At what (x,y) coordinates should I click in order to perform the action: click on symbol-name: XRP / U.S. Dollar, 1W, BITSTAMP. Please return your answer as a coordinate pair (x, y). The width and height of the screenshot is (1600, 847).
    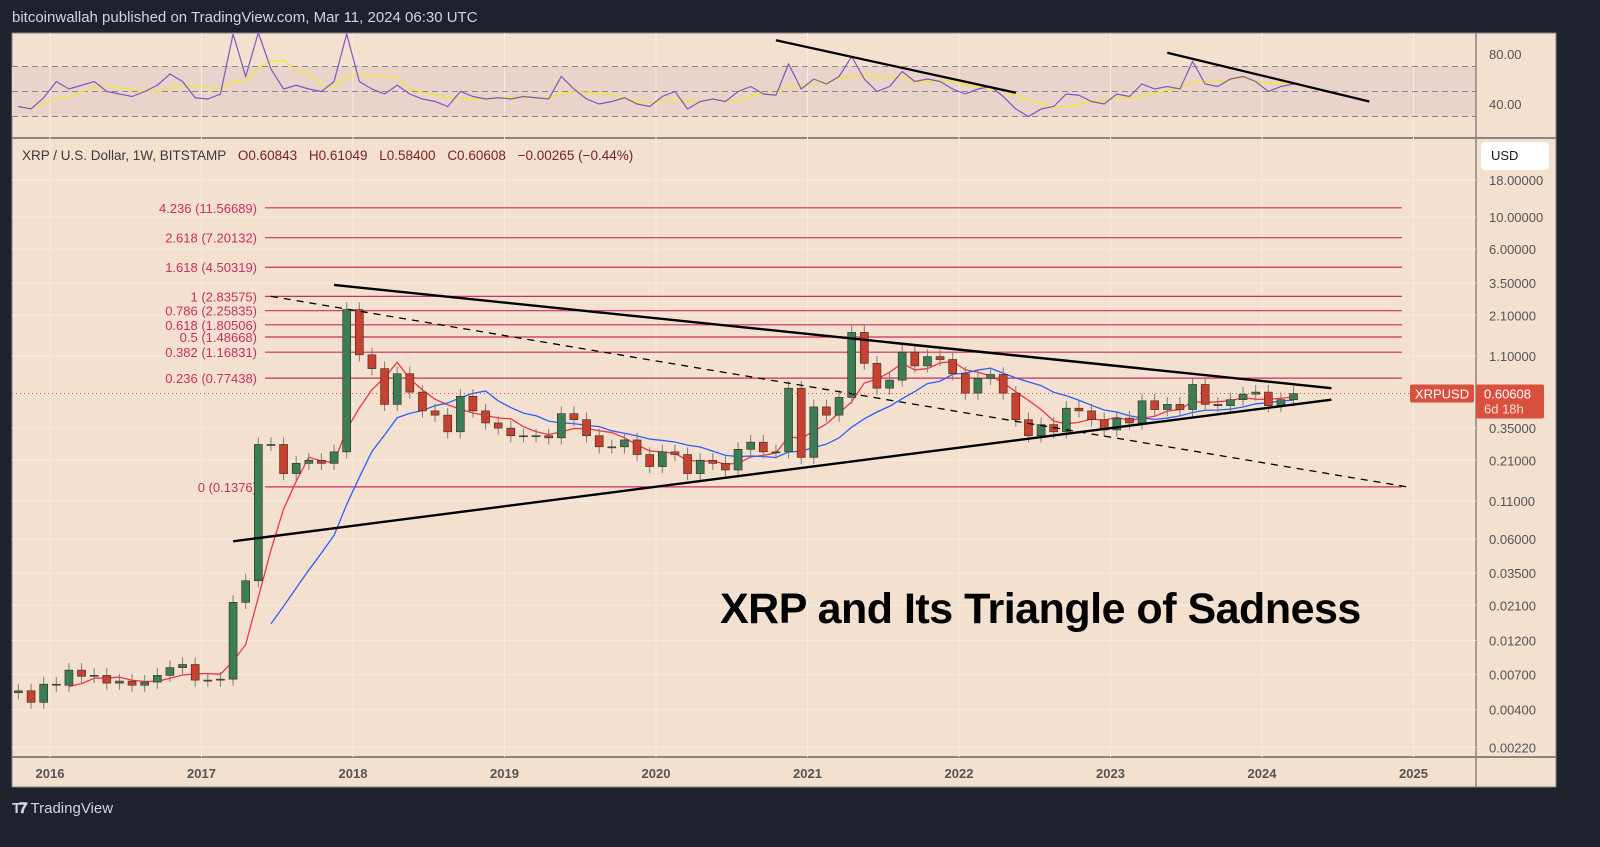
    Looking at the image, I should click on (124, 155).